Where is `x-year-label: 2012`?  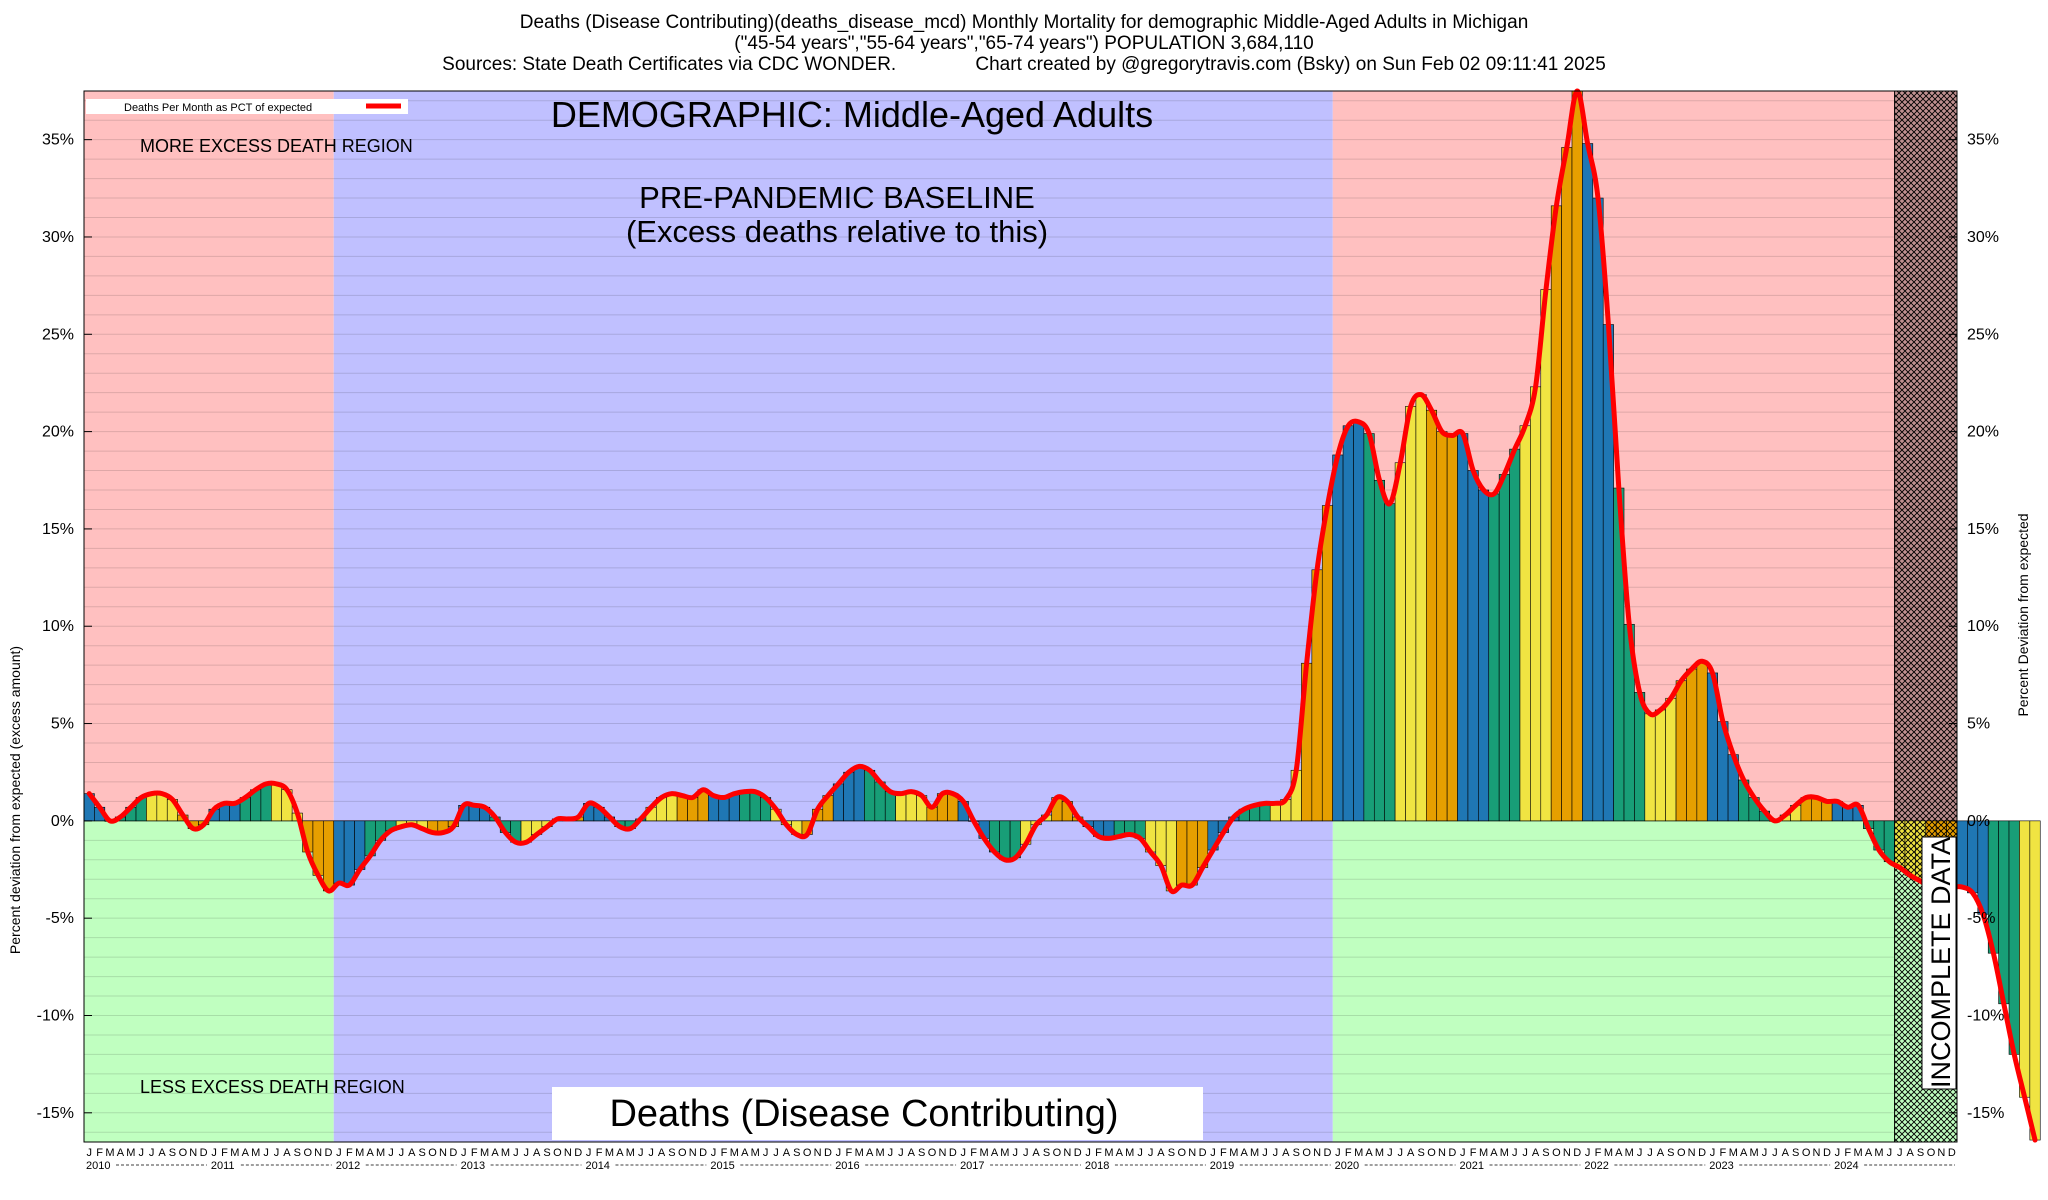
x-year-label: 2012 is located at coordinates (348, 1166).